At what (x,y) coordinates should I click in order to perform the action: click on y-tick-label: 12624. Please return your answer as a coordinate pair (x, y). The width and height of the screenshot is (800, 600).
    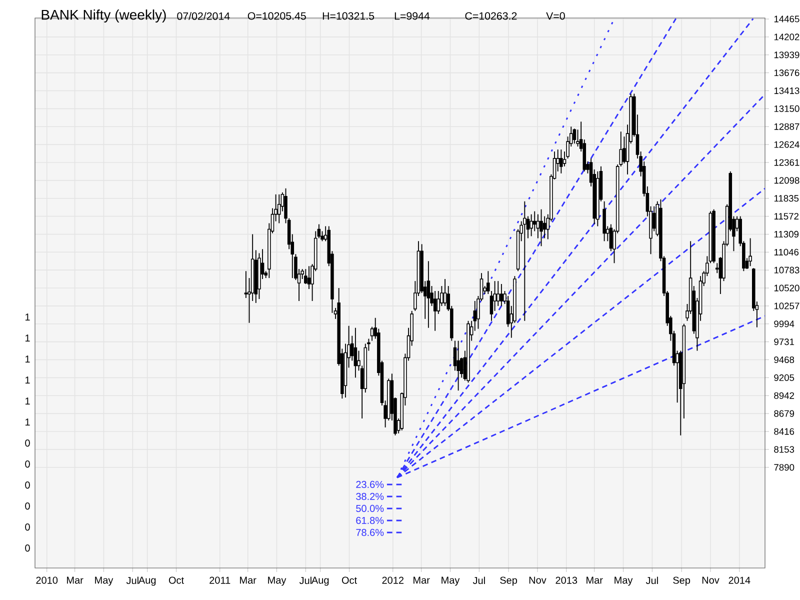
    Looking at the image, I should click on (787, 144).